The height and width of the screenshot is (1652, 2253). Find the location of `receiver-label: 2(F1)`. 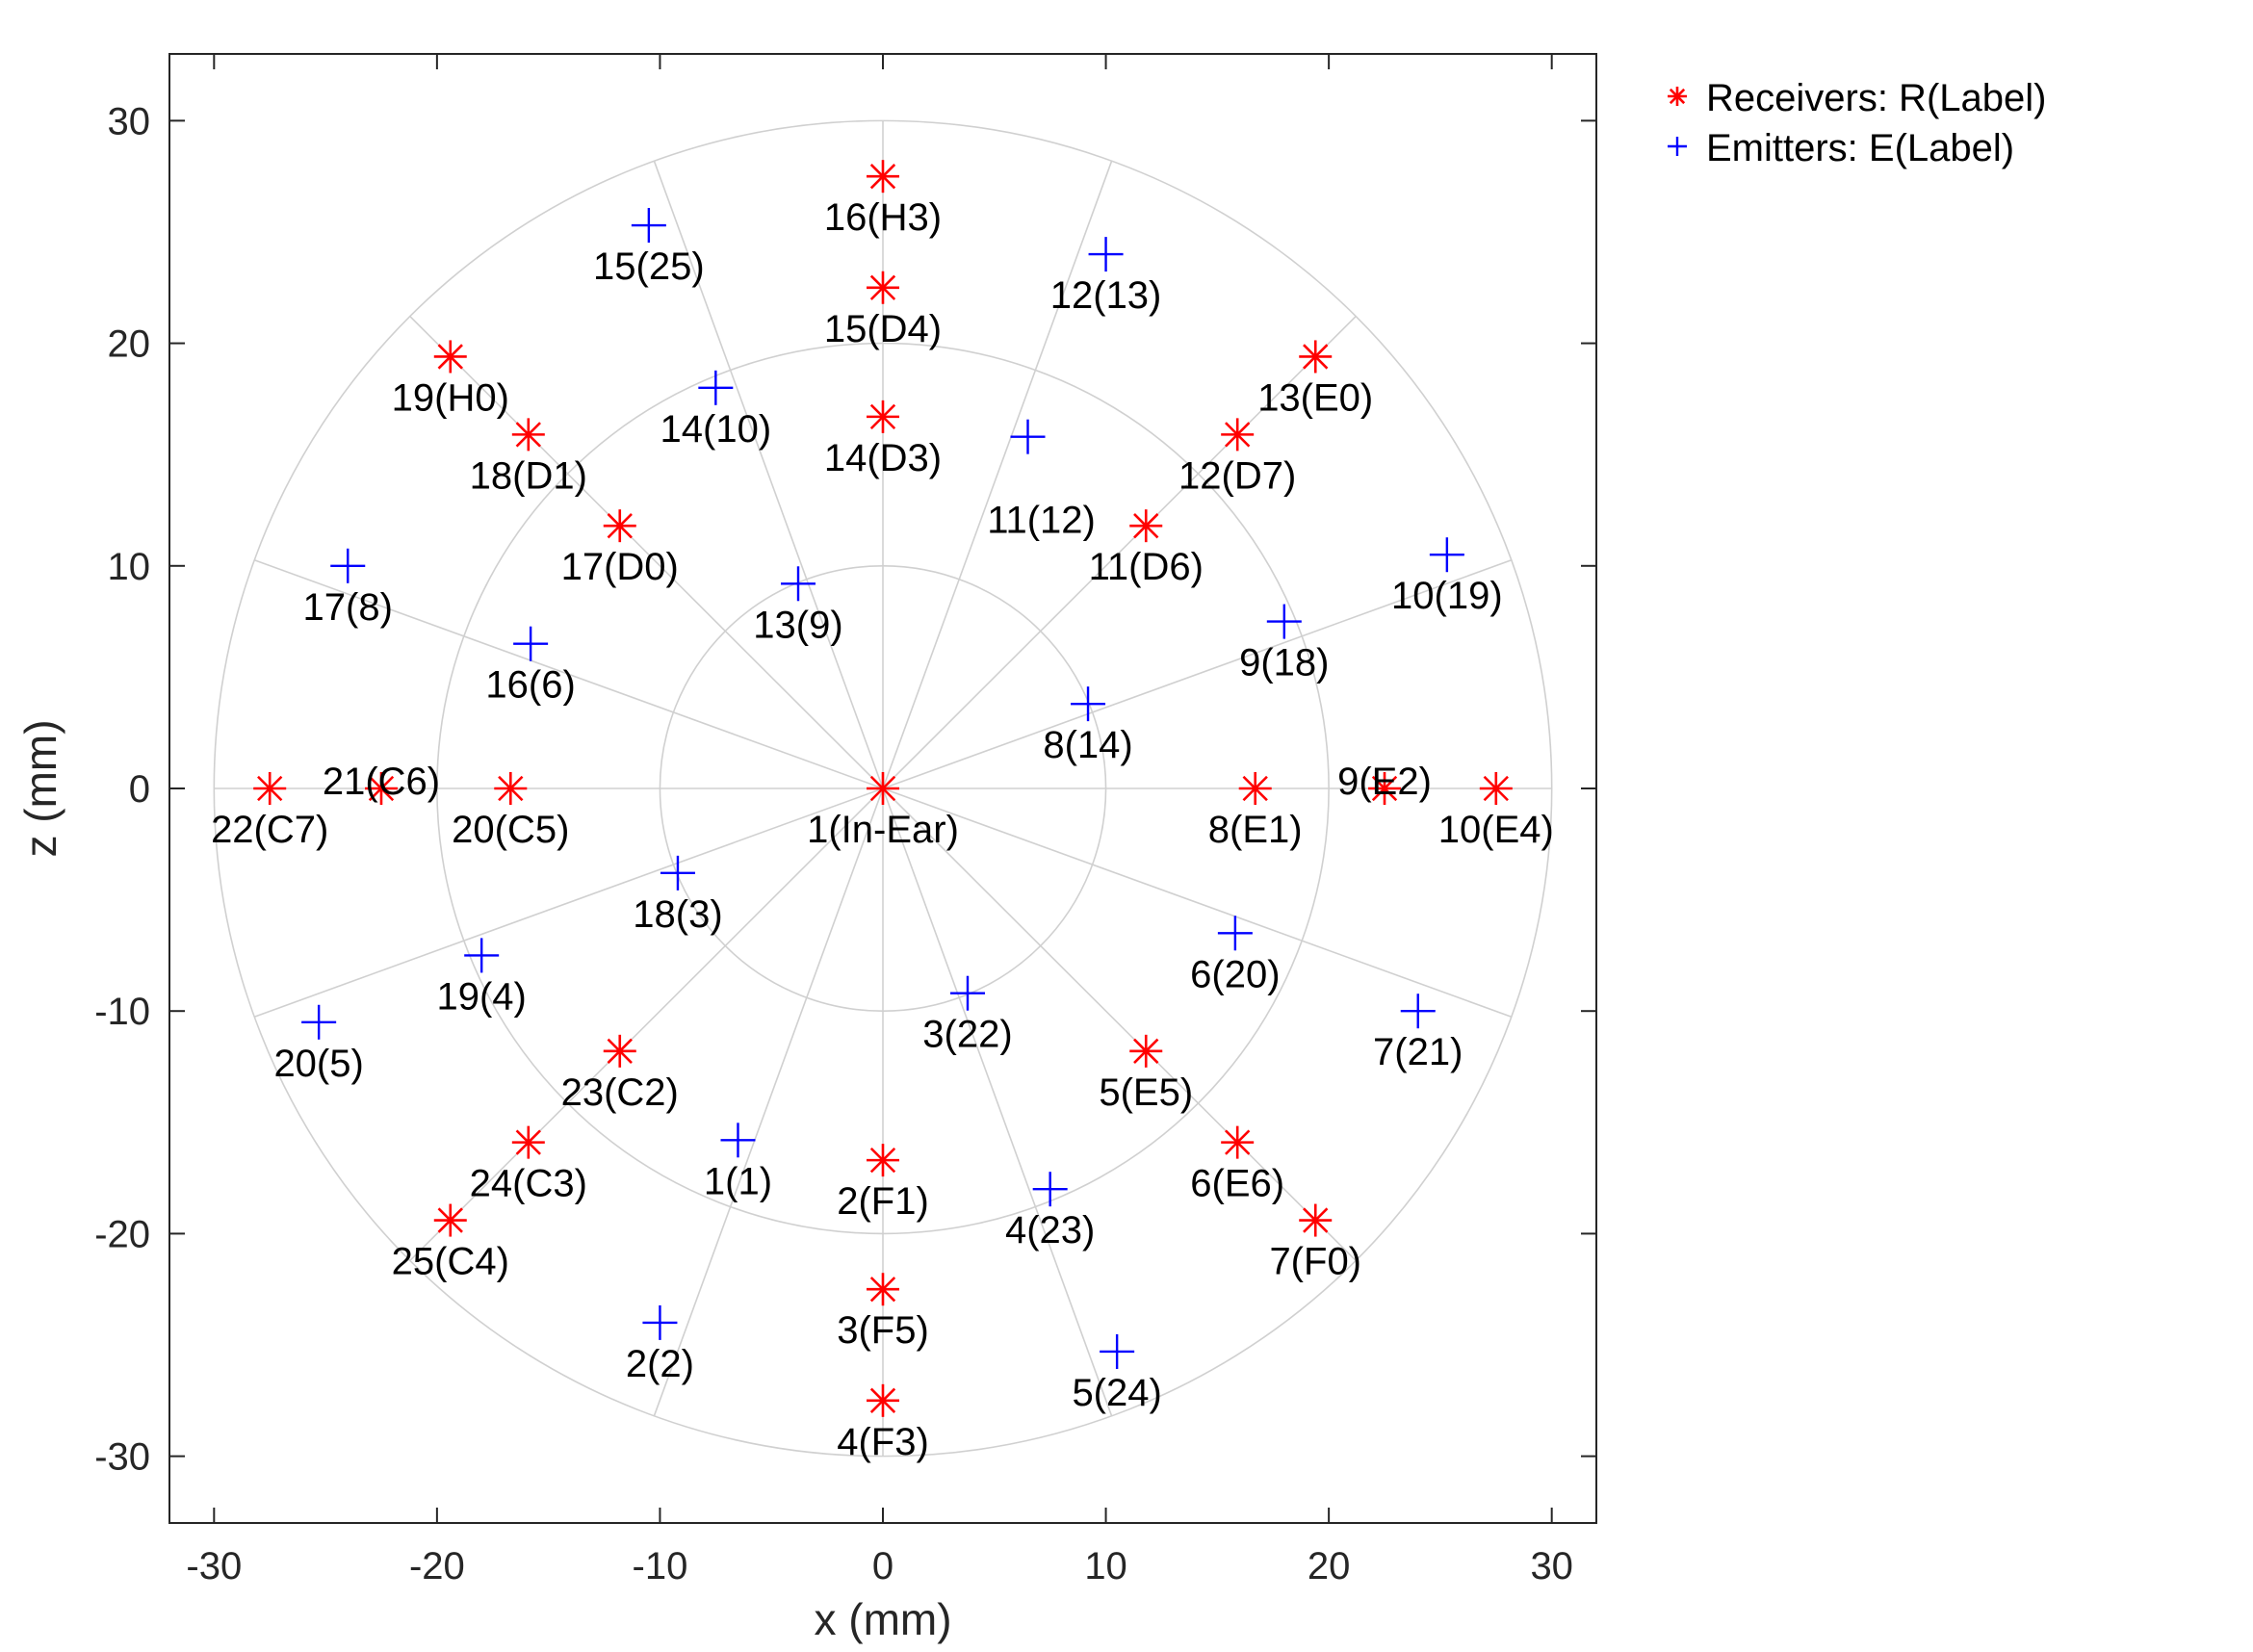

receiver-label: 2(F1) is located at coordinates (883, 1201).